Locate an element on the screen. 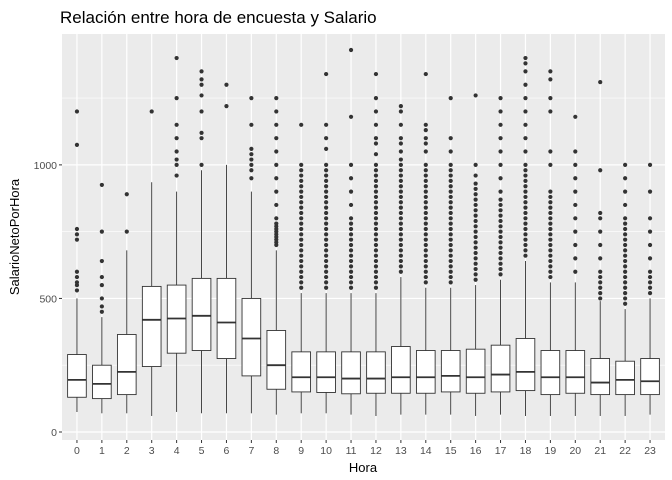 This screenshot has height=480, width=672. x-tick-label: 10 is located at coordinates (326, 451).